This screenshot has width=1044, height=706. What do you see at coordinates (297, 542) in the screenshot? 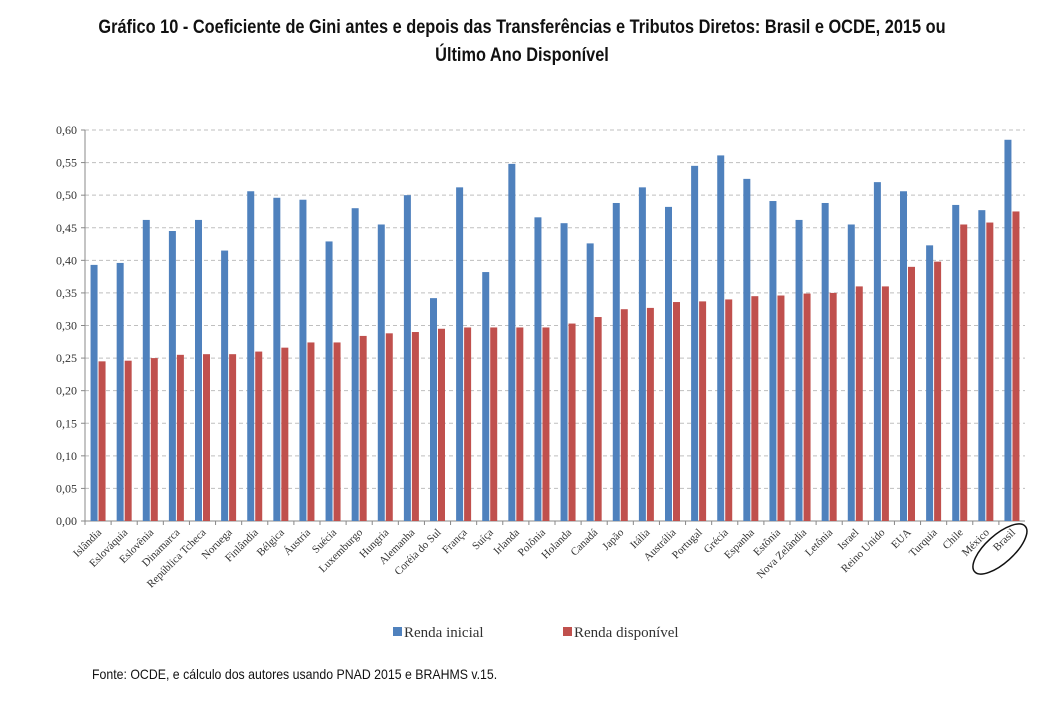
I see `x-tick-label: Áustria` at bounding box center [297, 542].